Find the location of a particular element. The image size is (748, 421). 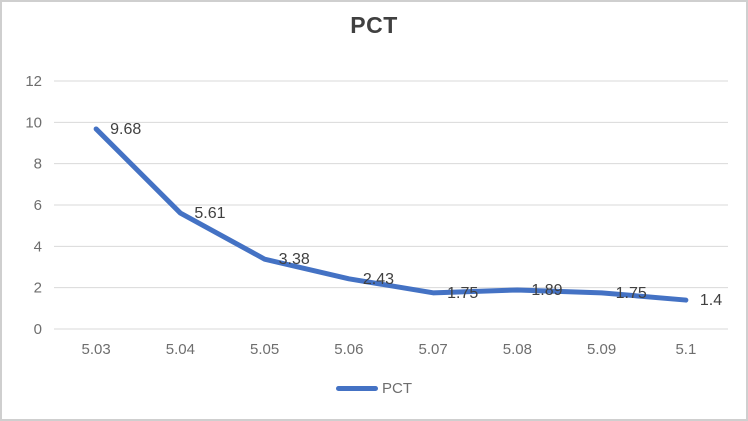

y-axis-tick-label: 8 is located at coordinates (38, 164).